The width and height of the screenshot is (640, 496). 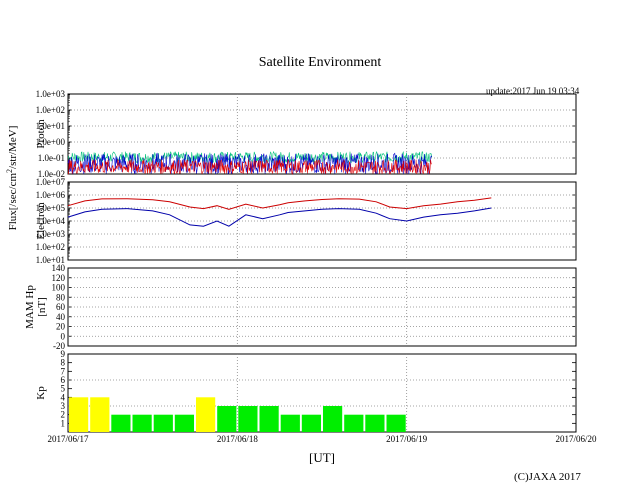 I want to click on kp-ytick-label: 8, so click(x=63, y=363).